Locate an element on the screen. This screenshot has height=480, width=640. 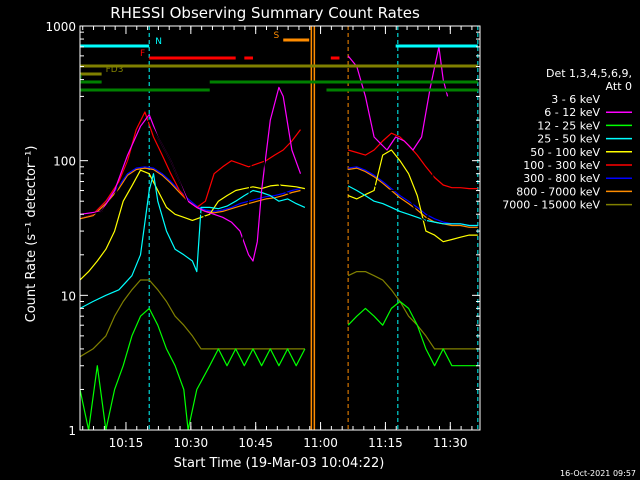
legend-label-5: 100 - 300 keV is located at coordinates (561, 165).